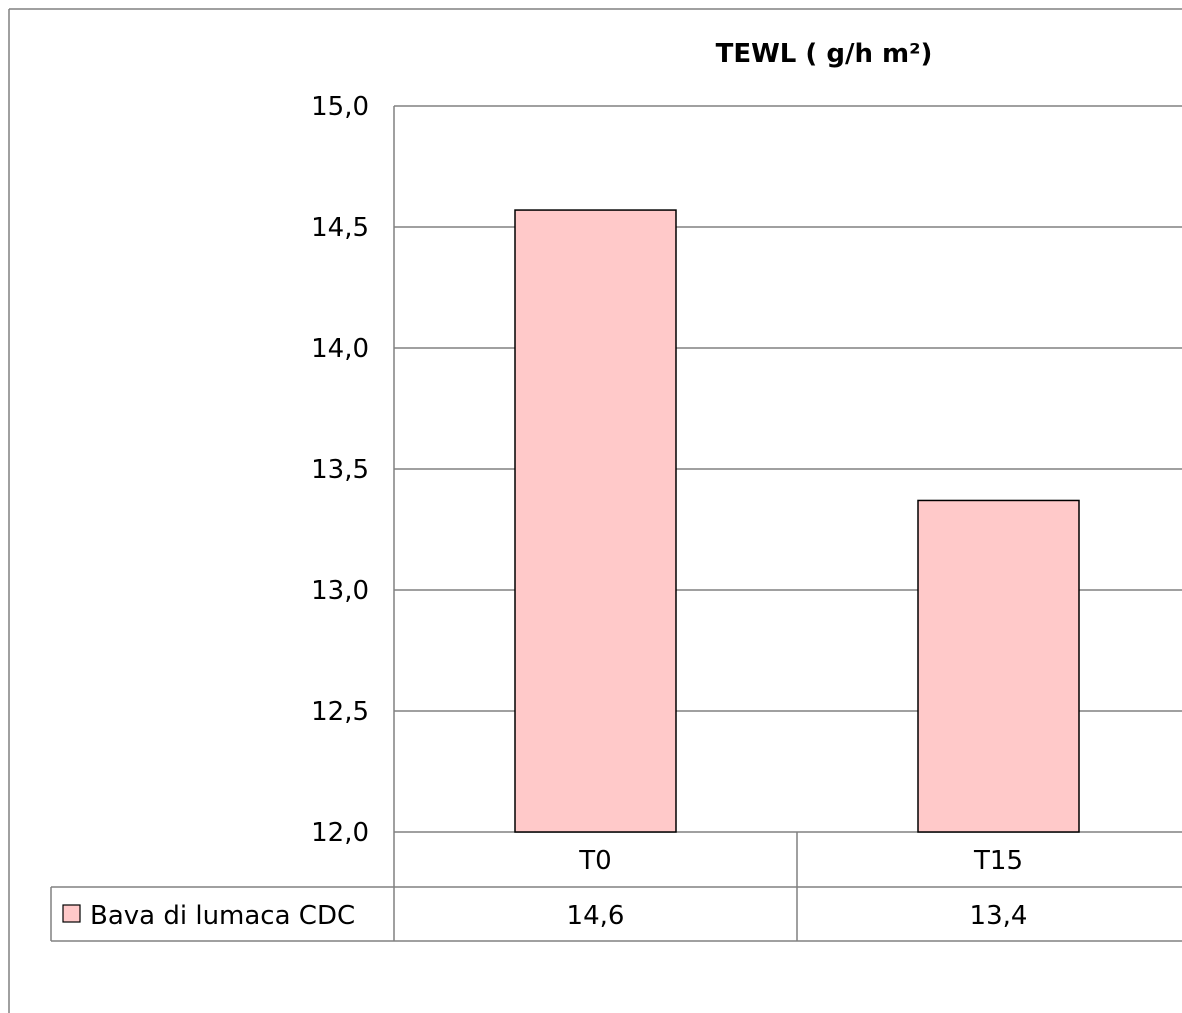 This screenshot has width=1182, height=1013. Describe the element at coordinates (340, 712) in the screenshot. I see `y-tick-label: 12,5` at that location.